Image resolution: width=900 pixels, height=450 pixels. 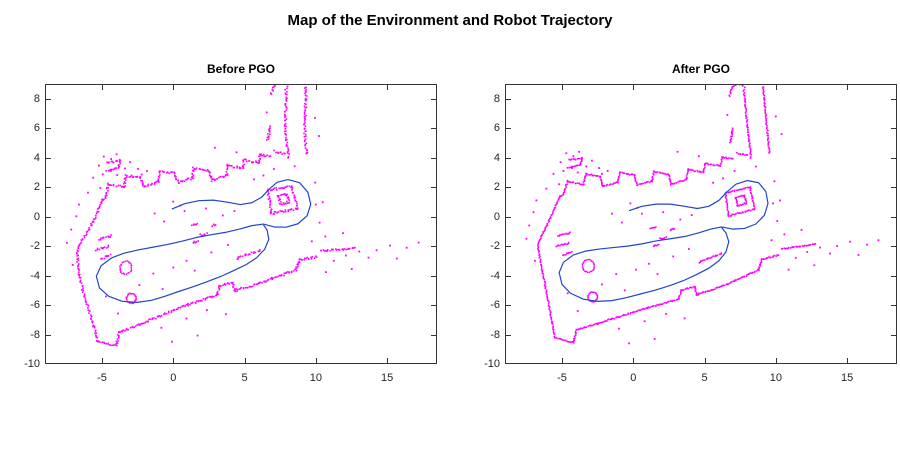 What do you see at coordinates (700, 69) in the screenshot?
I see `subplot-title-after: After PGO` at bounding box center [700, 69].